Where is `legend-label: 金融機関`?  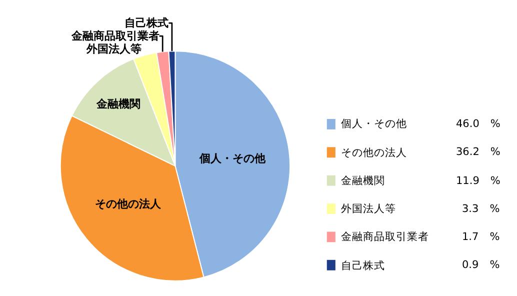
legend-label: 金融機関 is located at coordinates (363, 181).